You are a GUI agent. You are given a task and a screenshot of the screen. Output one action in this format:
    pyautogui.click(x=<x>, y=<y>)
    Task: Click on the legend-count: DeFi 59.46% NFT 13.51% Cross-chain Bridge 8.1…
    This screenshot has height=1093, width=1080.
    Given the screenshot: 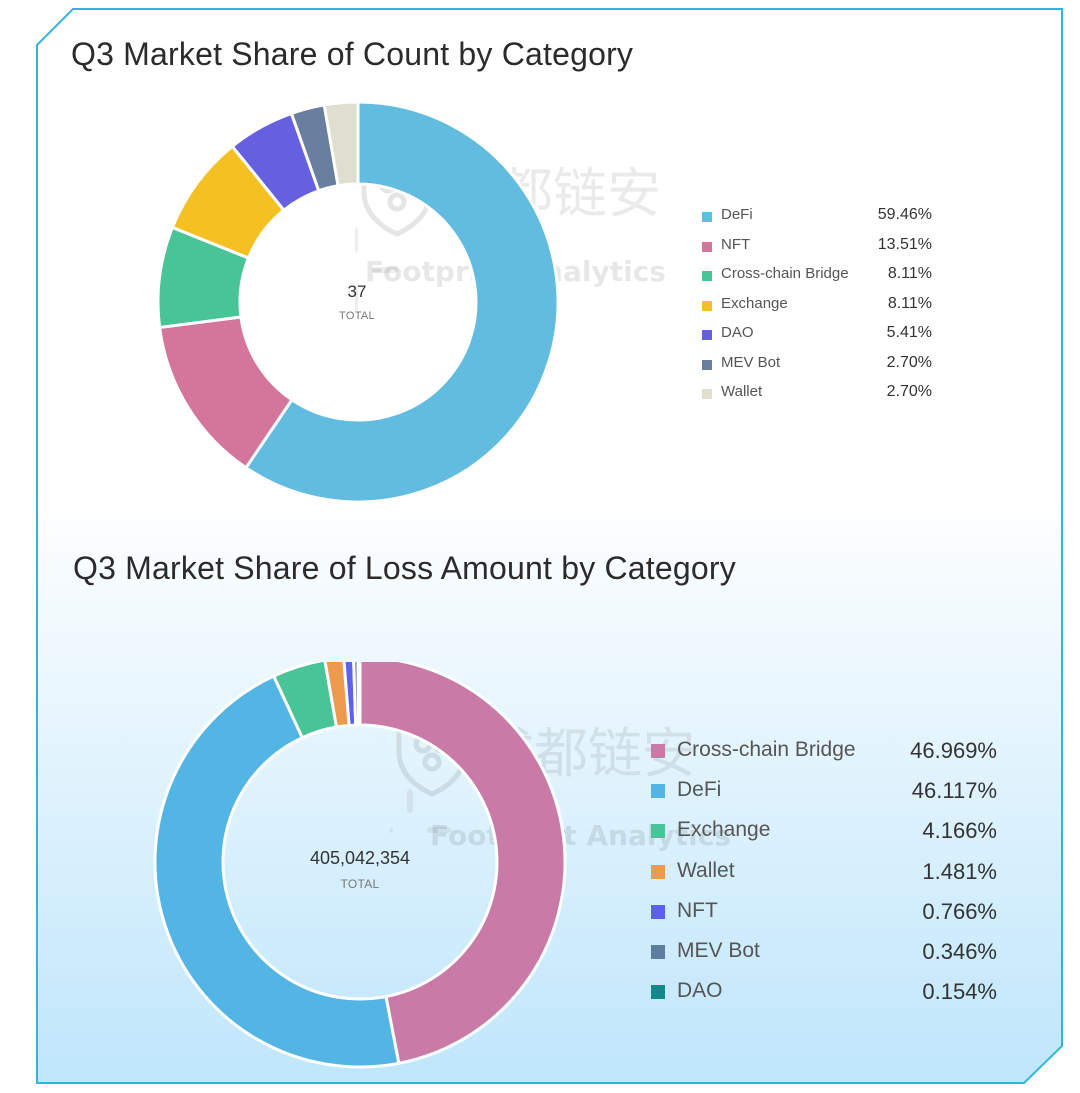 What is the action you would take?
    pyautogui.click(x=822, y=306)
    